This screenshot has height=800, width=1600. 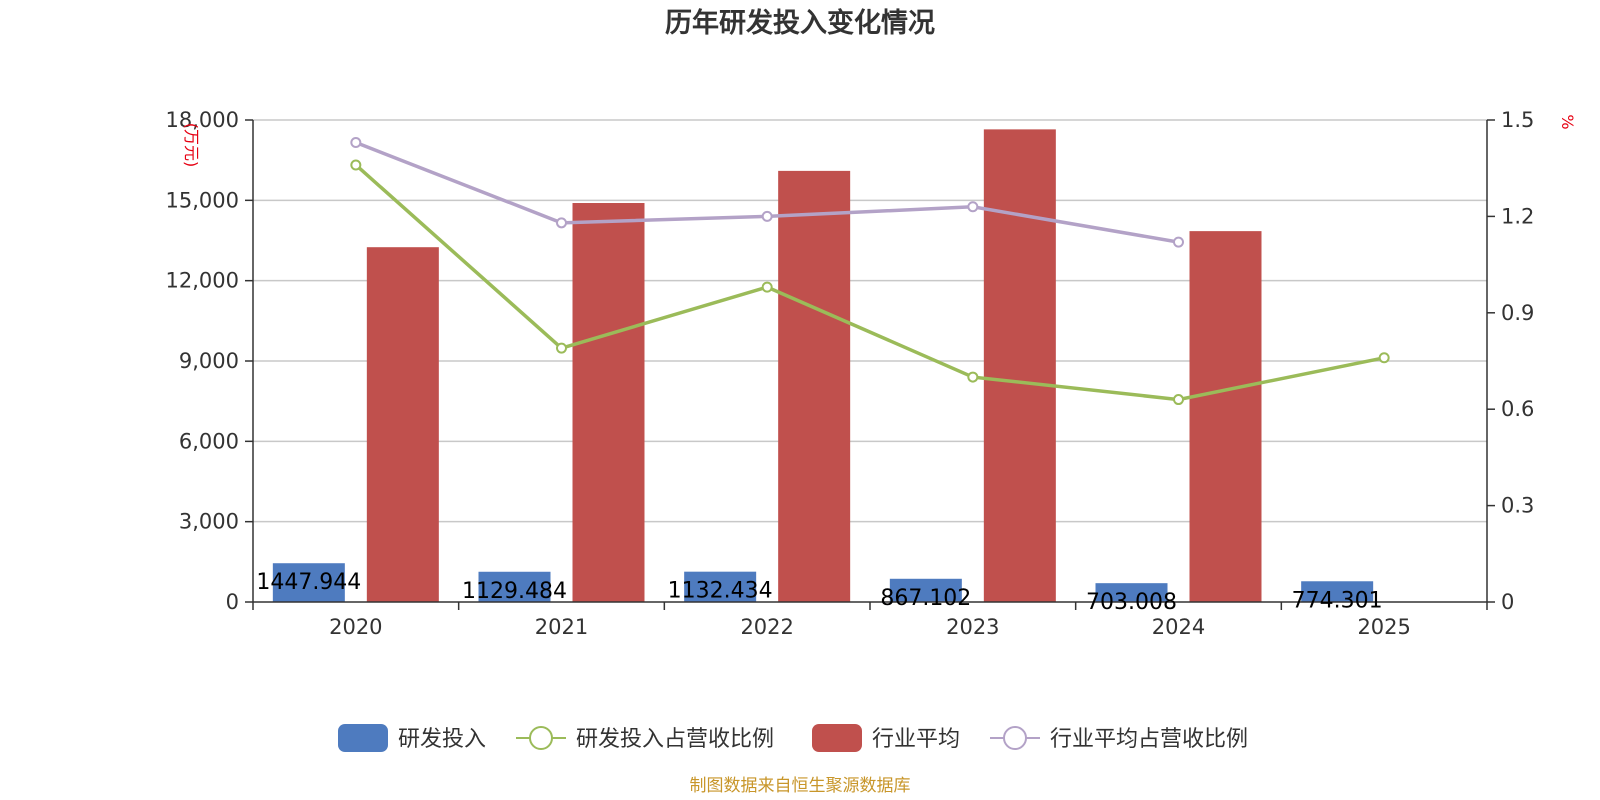 I want to click on left-axis-tick-label: 12,000, so click(x=202, y=281).